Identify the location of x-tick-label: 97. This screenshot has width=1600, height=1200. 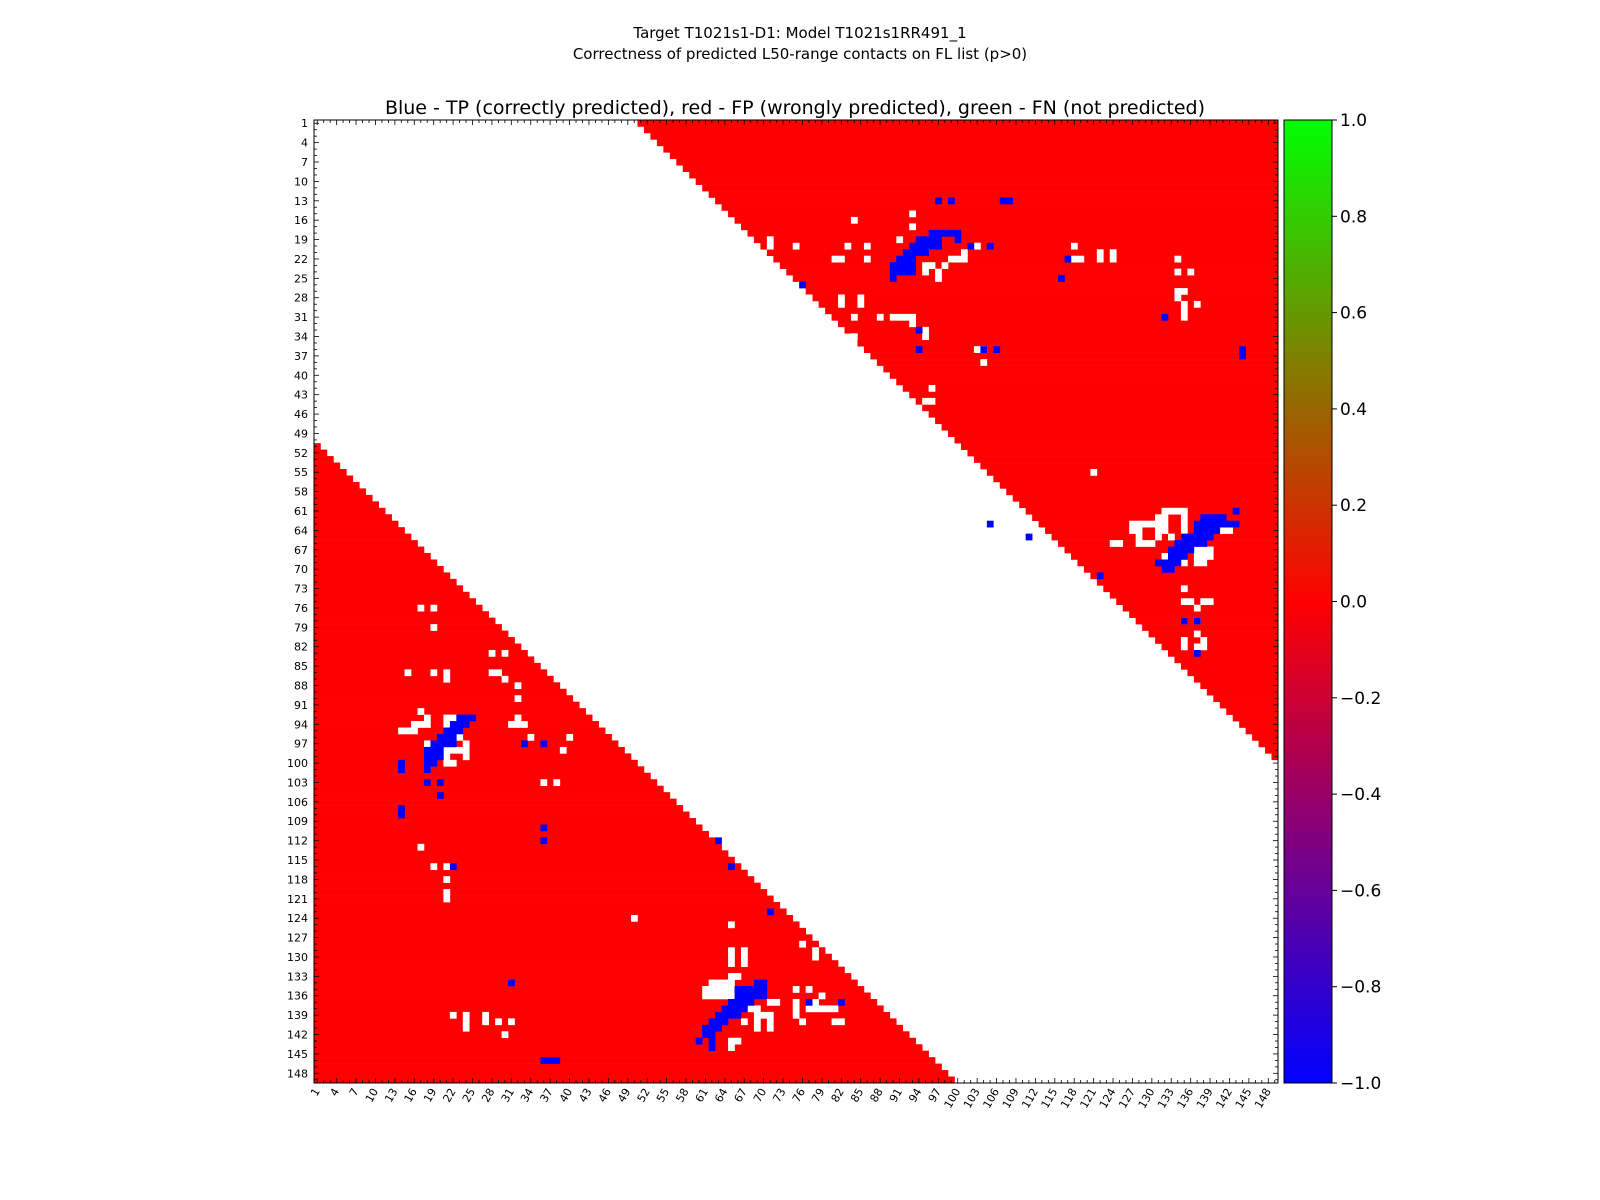
(935, 1095).